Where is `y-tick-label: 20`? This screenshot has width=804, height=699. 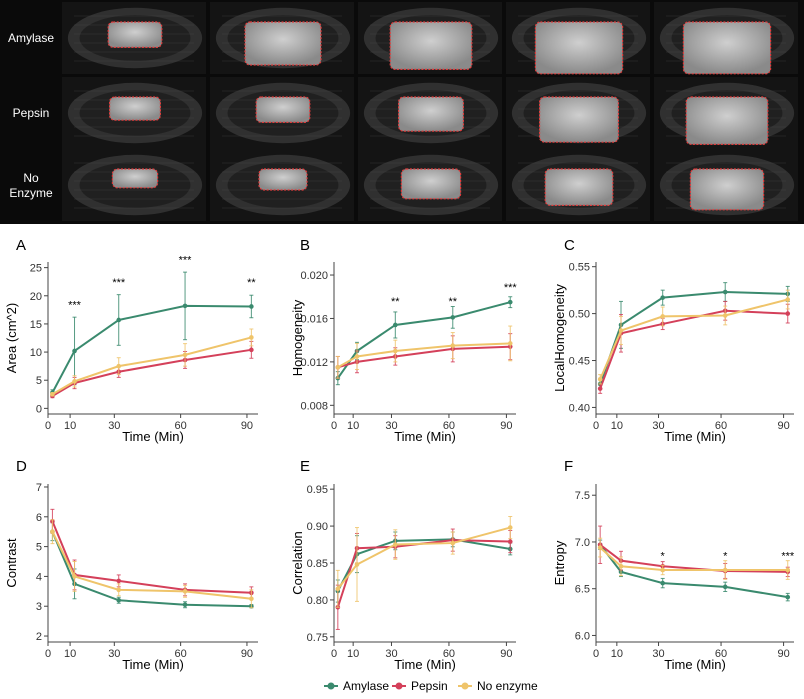
y-tick-label: 20 is located at coordinates (36, 297).